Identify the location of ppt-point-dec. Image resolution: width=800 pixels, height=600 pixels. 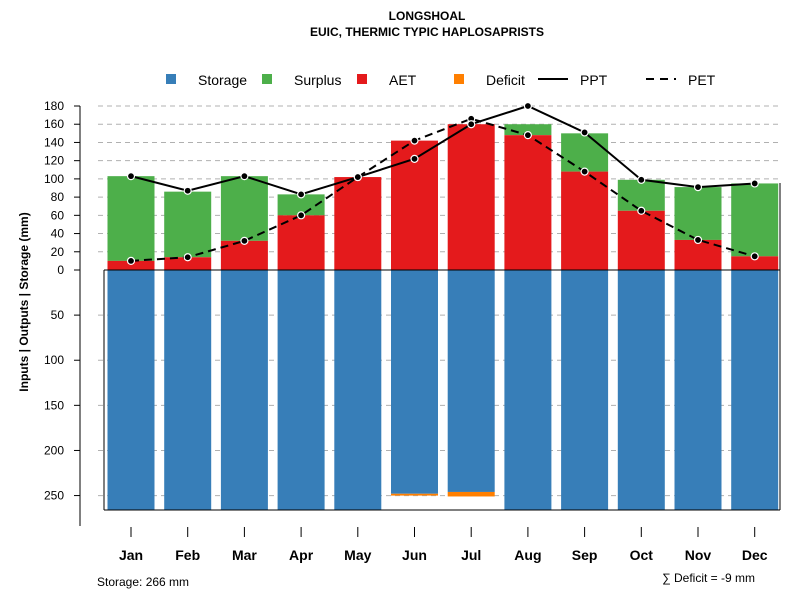
(754, 183).